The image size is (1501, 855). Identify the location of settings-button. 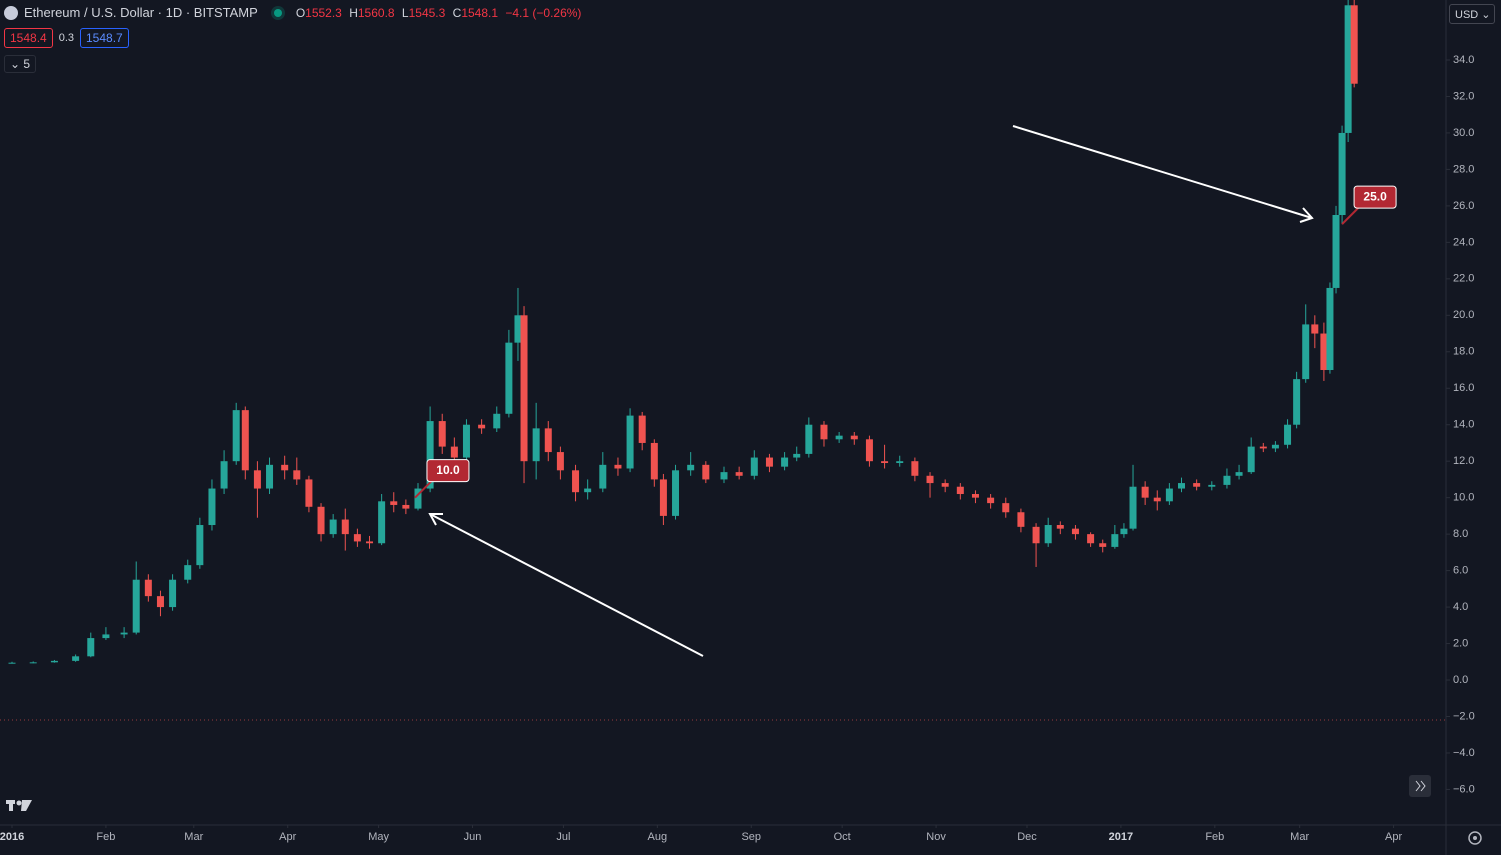
(1475, 838).